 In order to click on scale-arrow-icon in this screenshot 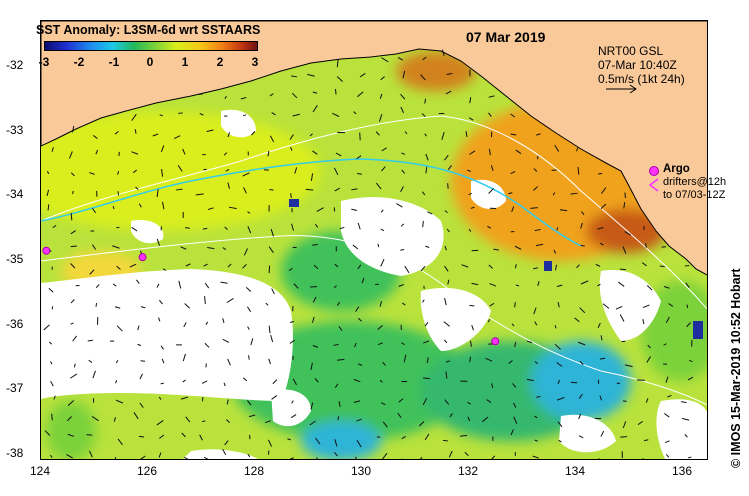, I will do `click(621, 89)`.